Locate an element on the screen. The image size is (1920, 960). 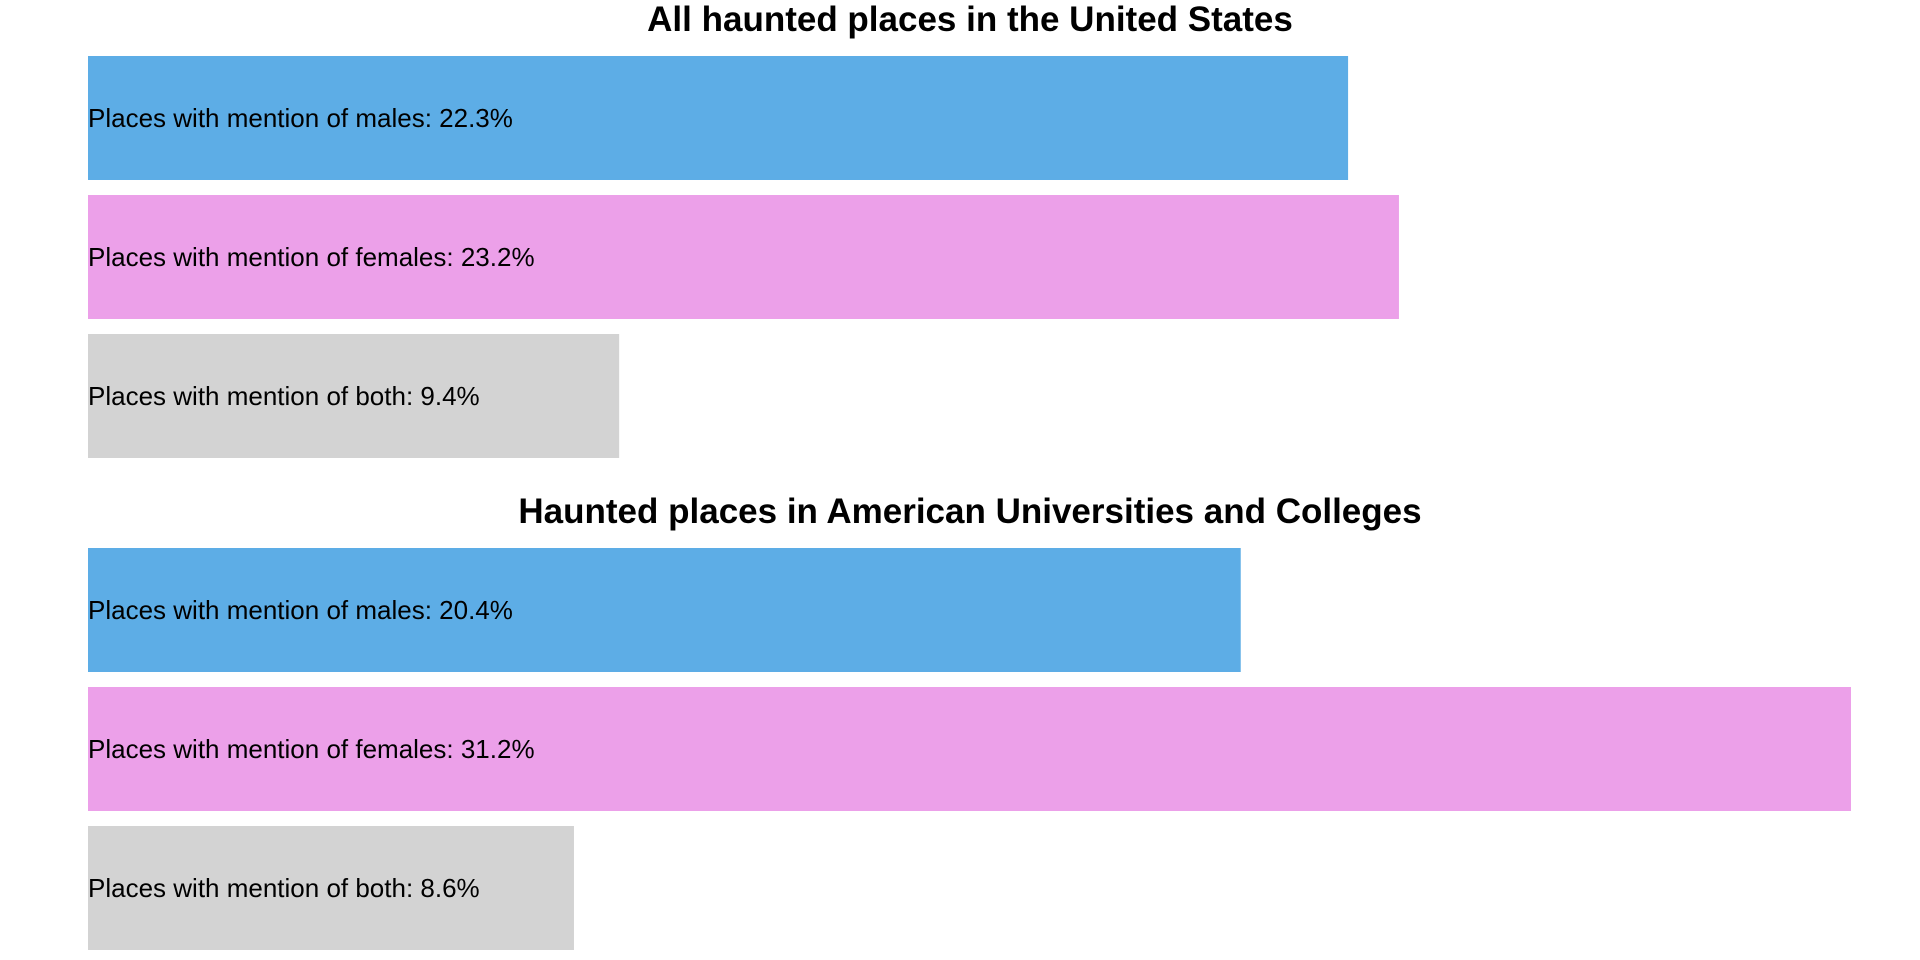
bar-label-both: Places with mention of both: 9.4% is located at coordinates (284, 396).